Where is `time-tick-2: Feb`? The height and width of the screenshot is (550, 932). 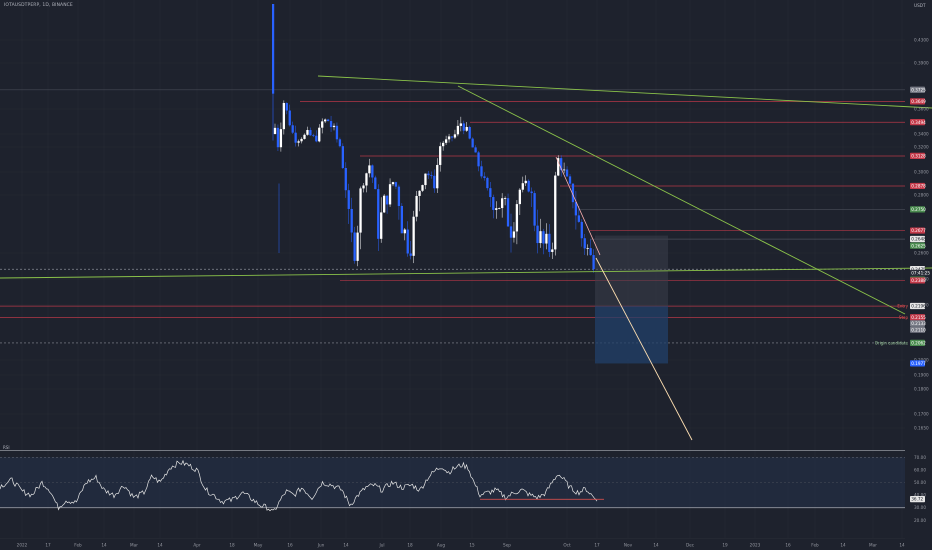
time-tick-2: Feb is located at coordinates (78, 545).